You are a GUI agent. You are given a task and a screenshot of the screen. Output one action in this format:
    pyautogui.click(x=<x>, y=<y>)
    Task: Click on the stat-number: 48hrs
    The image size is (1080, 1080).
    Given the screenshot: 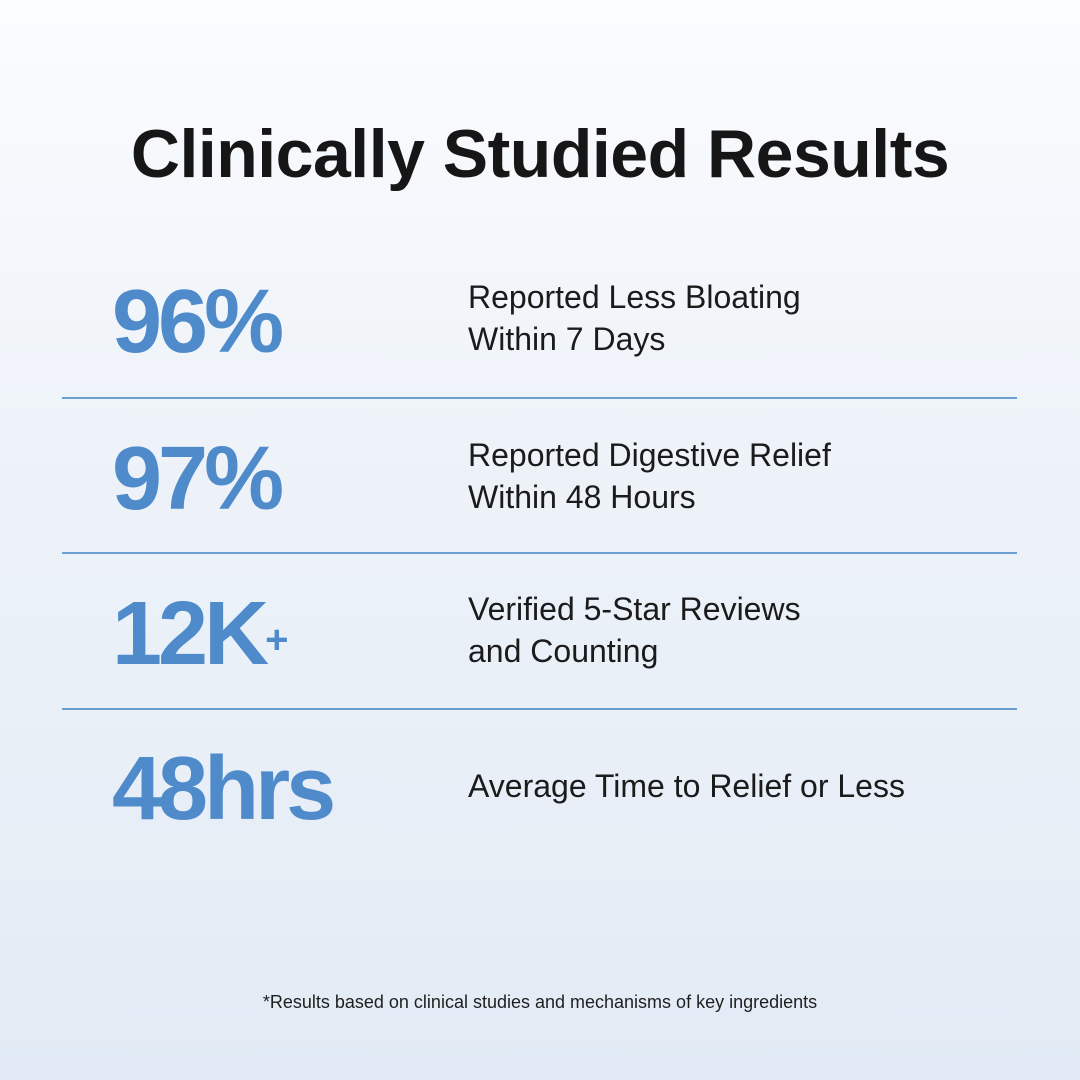 What is the action you would take?
    pyautogui.click(x=224, y=789)
    